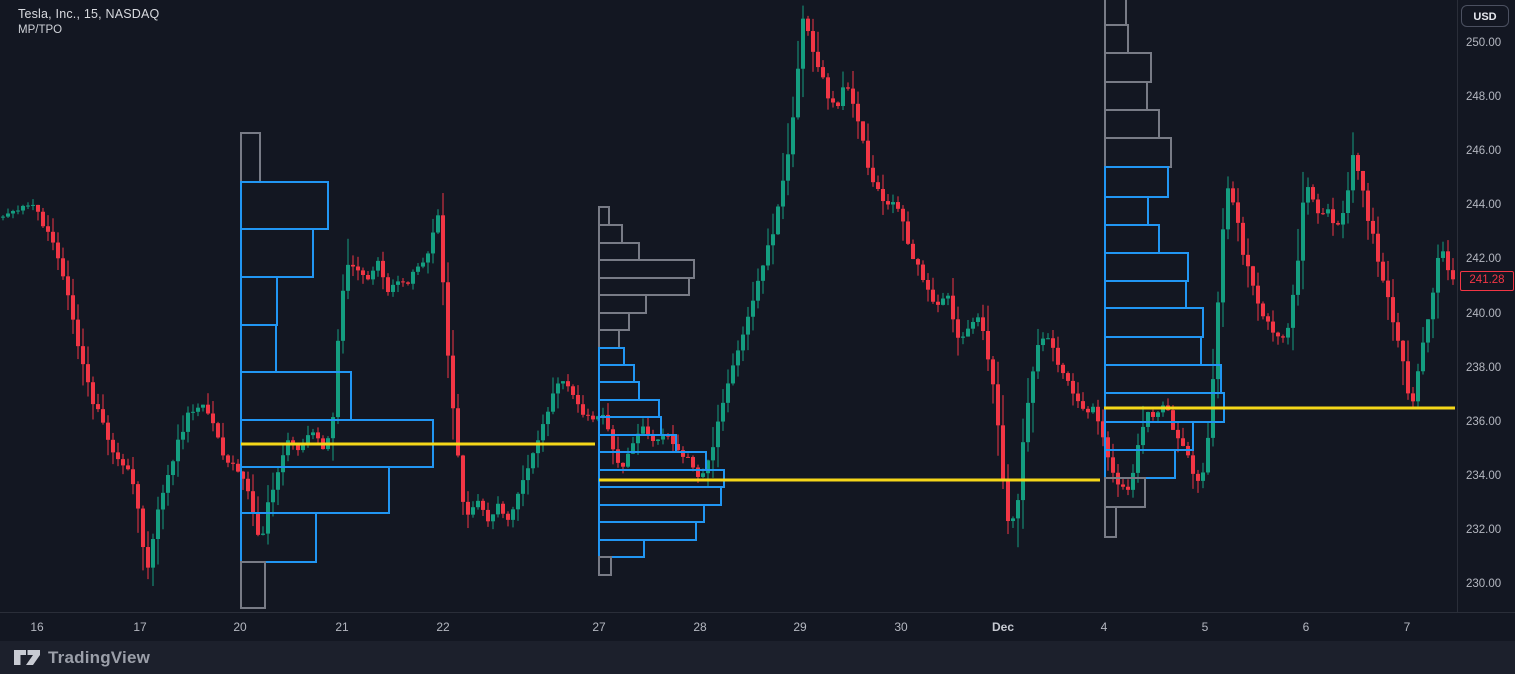  I want to click on time-axis-label: Dec, so click(1003, 627).